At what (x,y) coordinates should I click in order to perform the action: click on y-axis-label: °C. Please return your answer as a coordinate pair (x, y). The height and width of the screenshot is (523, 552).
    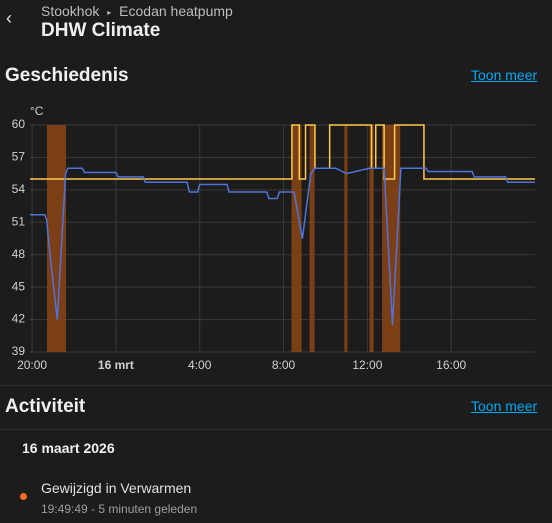
    Looking at the image, I should click on (37, 111).